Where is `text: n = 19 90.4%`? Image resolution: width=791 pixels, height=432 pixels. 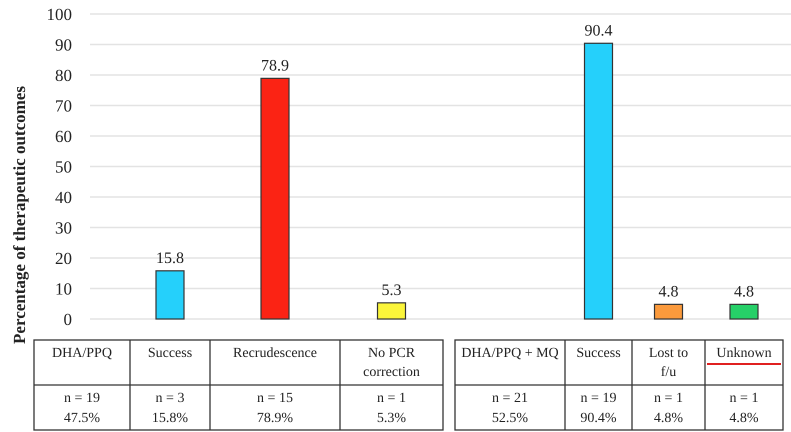
text: n = 19 90.4% is located at coordinates (598, 408).